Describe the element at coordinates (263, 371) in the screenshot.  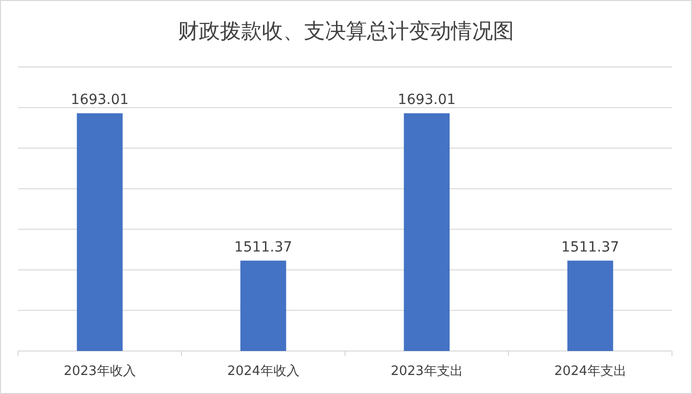
I see `x-tick-label: 2024年收入` at that location.